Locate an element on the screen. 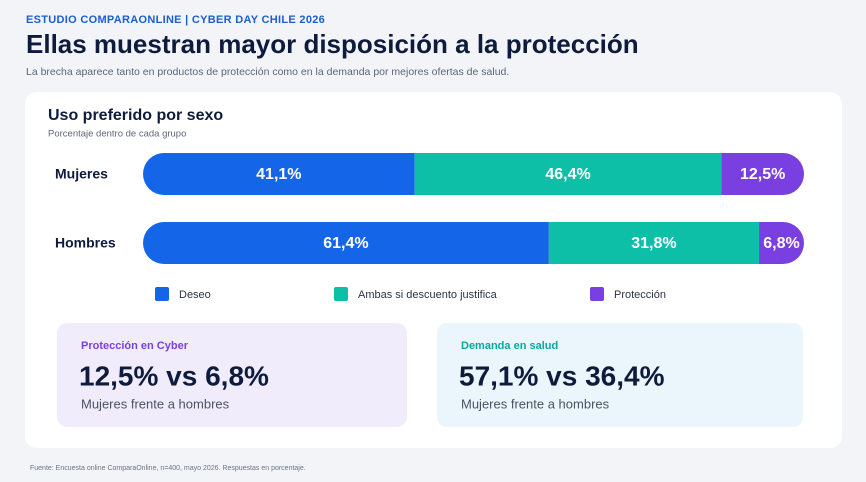 The width and height of the screenshot is (866, 482). data-label: 41,1% is located at coordinates (278, 174).